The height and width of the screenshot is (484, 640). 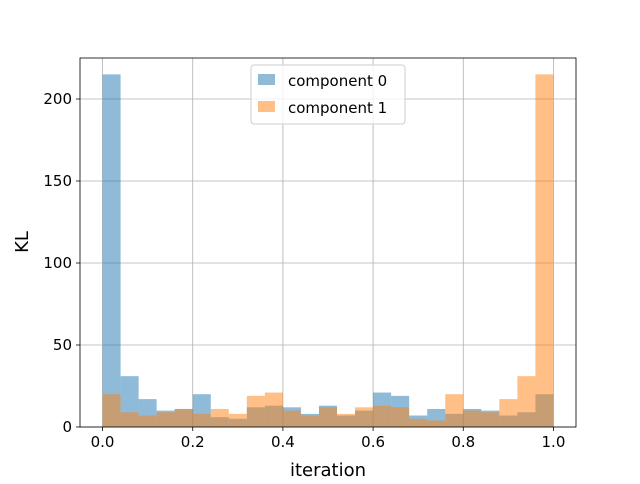 I want to click on x-tick-label: 0.4, so click(x=283, y=442).